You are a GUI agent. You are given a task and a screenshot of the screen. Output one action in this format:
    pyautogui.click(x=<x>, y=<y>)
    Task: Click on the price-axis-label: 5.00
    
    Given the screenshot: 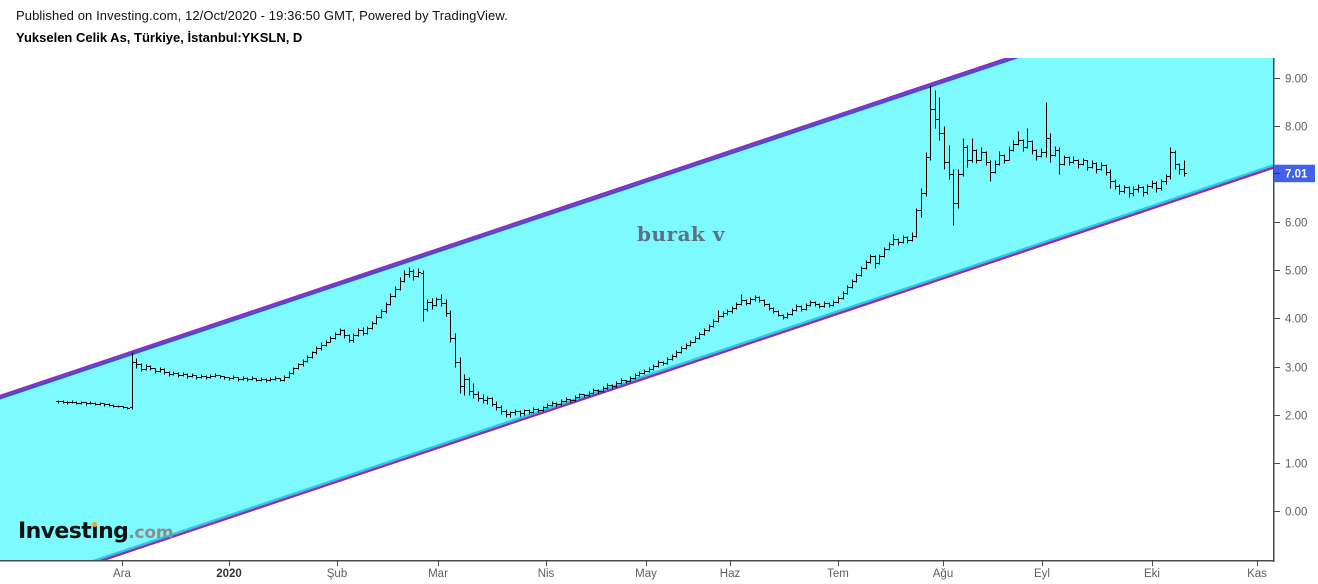 What is the action you would take?
    pyautogui.click(x=1296, y=272)
    